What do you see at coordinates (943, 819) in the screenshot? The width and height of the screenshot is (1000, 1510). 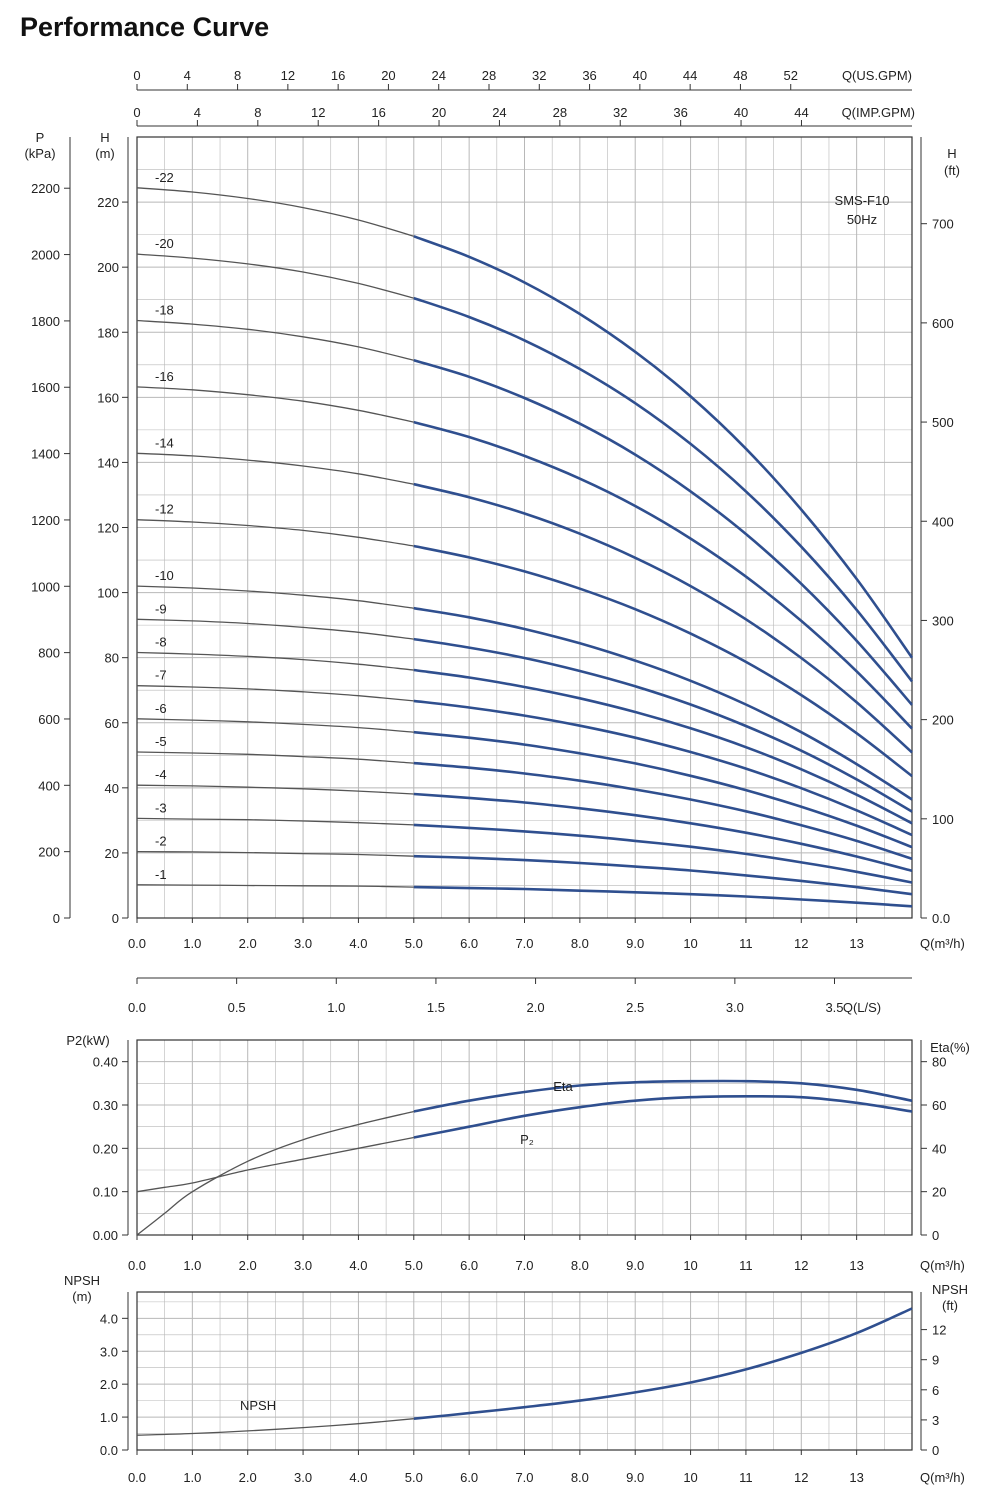 I see `head-ft-tick-label: 100` at bounding box center [943, 819].